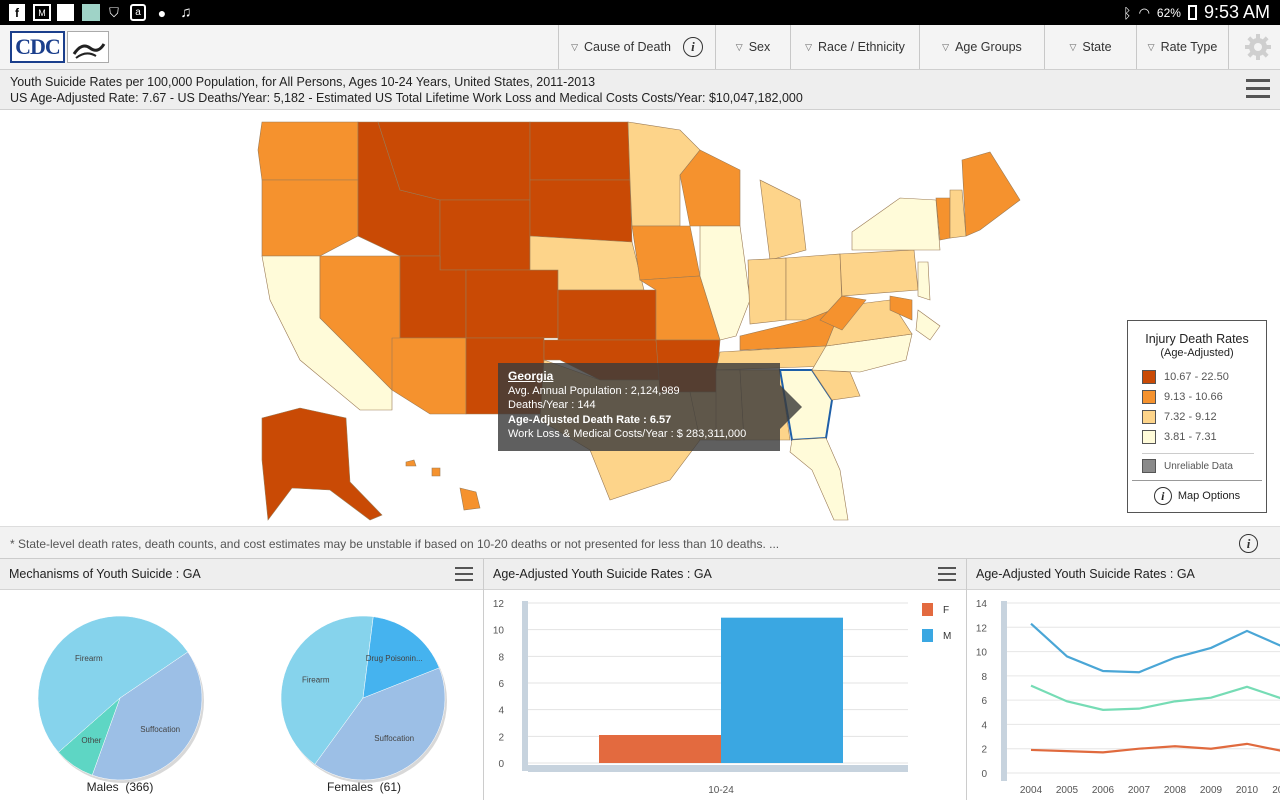 This screenshot has width=1280, height=805. Describe the element at coordinates (162, 12) in the screenshot. I see `drop-icon: ●` at that location.